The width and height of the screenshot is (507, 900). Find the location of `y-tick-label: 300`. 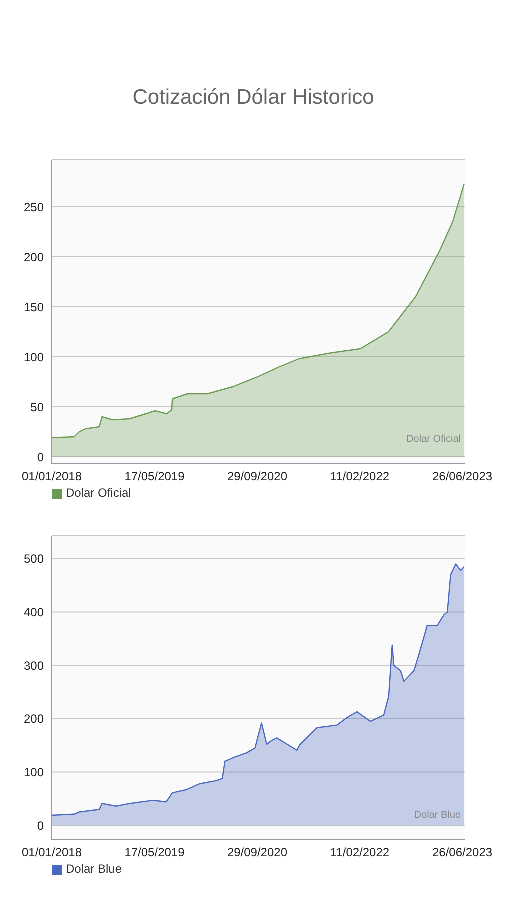

y-tick-label: 300 is located at coordinates (34, 665).